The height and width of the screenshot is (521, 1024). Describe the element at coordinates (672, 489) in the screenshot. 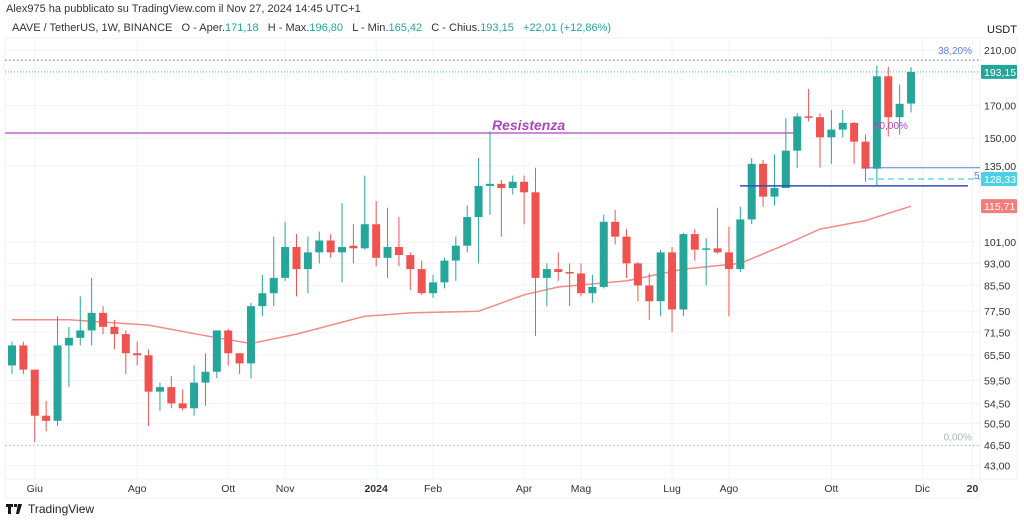

I see `time-tick: Lug` at that location.